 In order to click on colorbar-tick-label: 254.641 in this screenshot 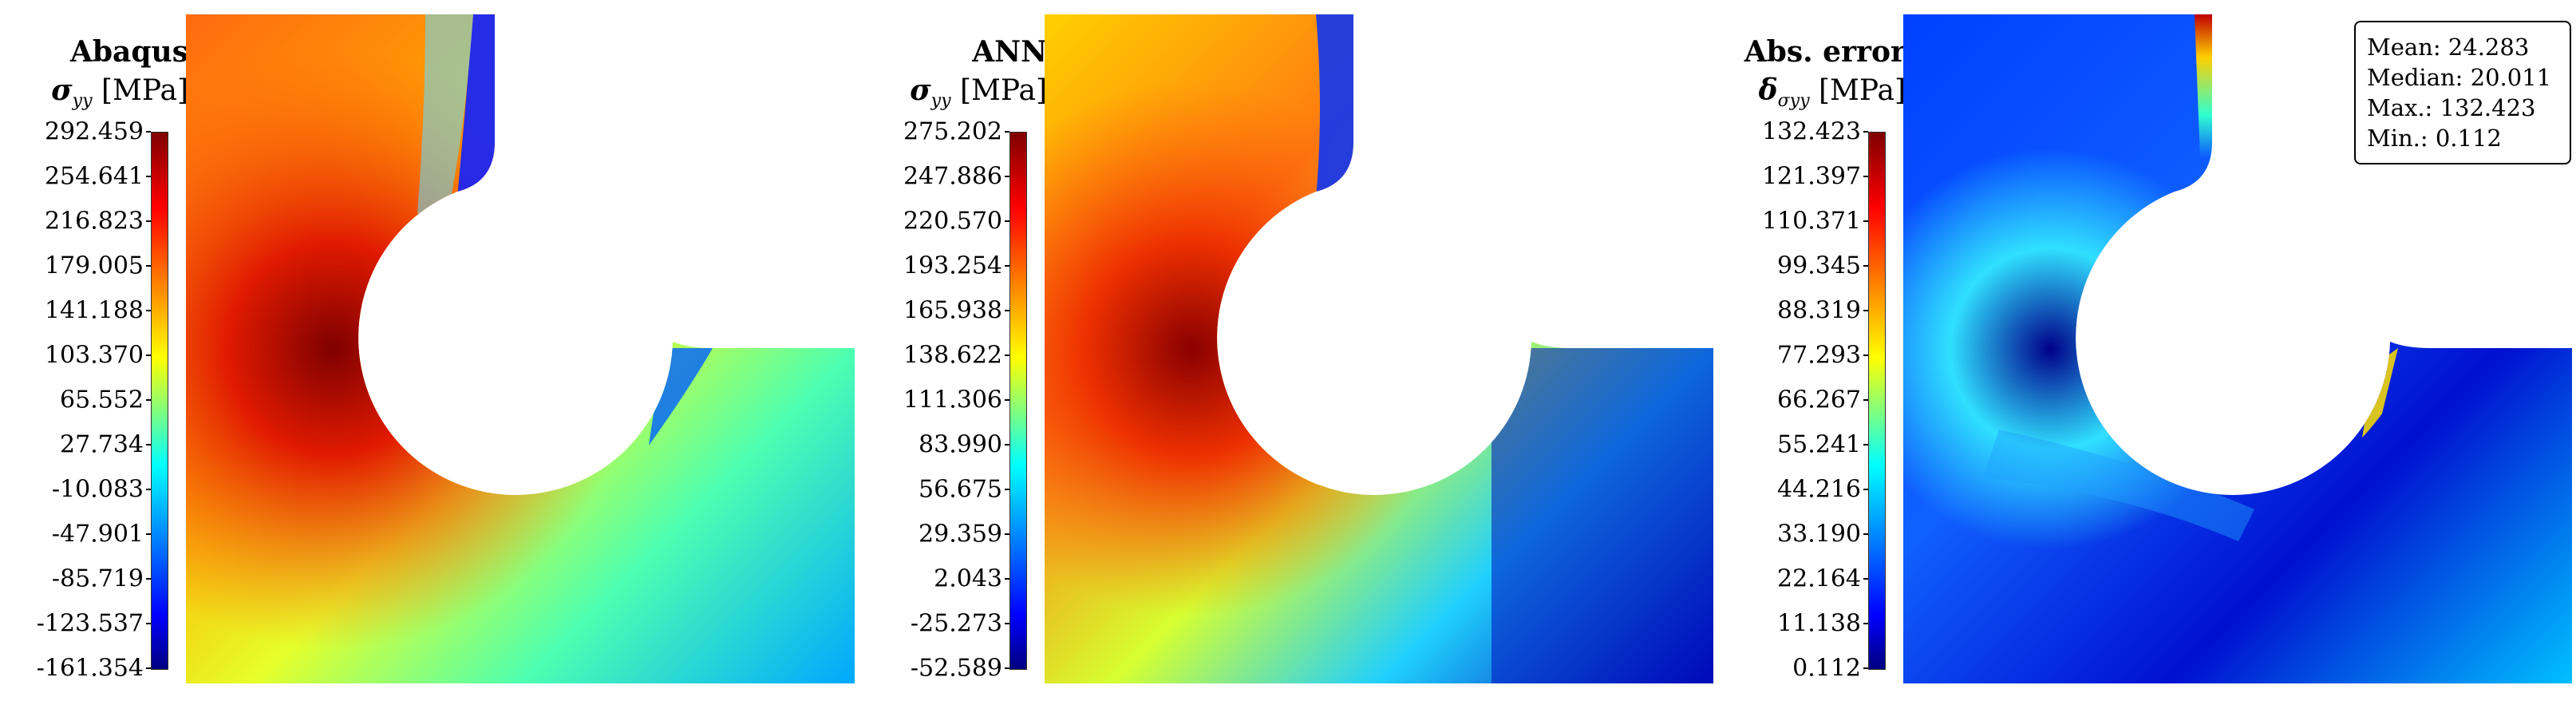, I will do `click(94, 176)`.